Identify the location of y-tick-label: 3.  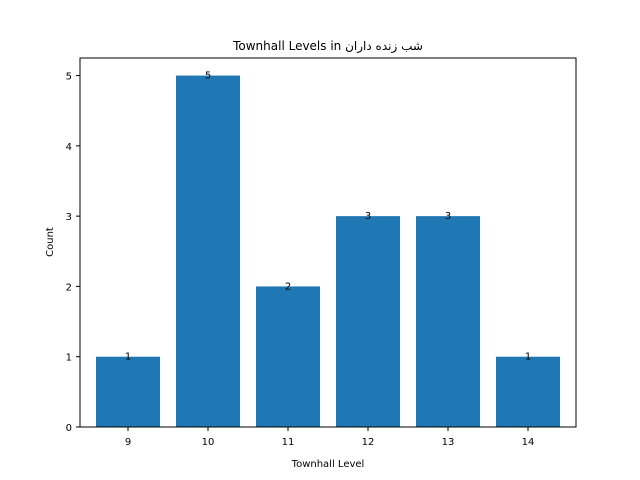
(69, 217).